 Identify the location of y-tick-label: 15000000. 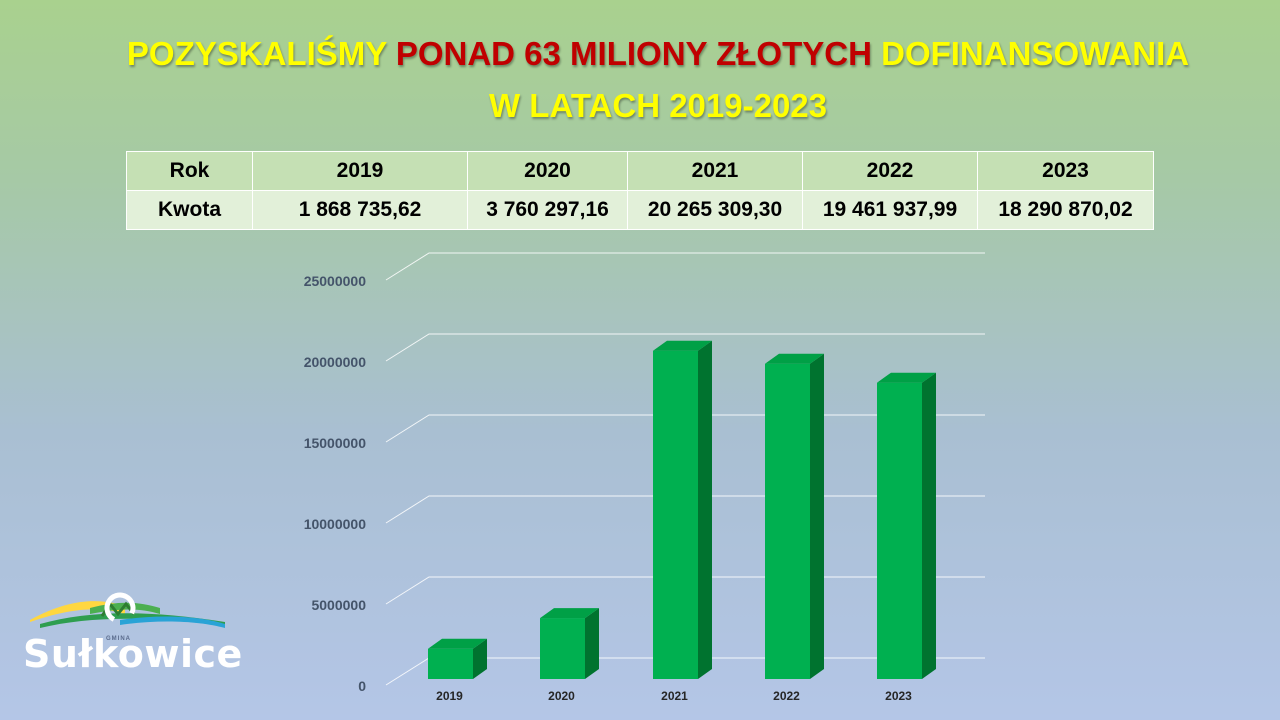
(335, 443).